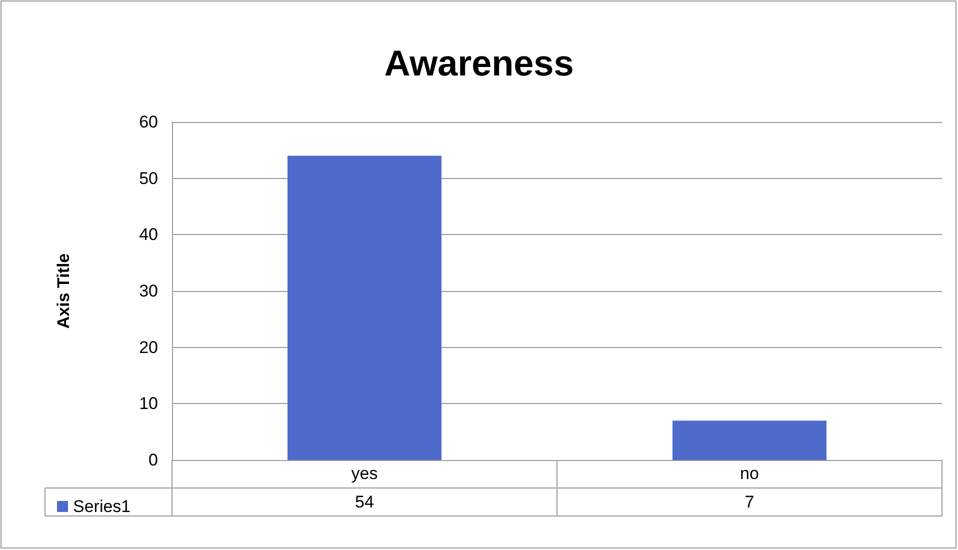 The height and width of the screenshot is (550, 958). I want to click on data-label: 54, so click(364, 502).